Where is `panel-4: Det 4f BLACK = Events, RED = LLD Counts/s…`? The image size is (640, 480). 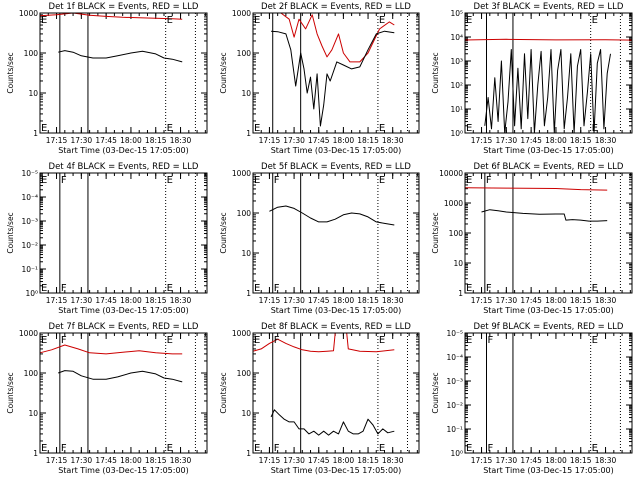 panel-4: Det 4f BLACK = Events, RED = LLD Counts/s… is located at coordinates (107, 238).